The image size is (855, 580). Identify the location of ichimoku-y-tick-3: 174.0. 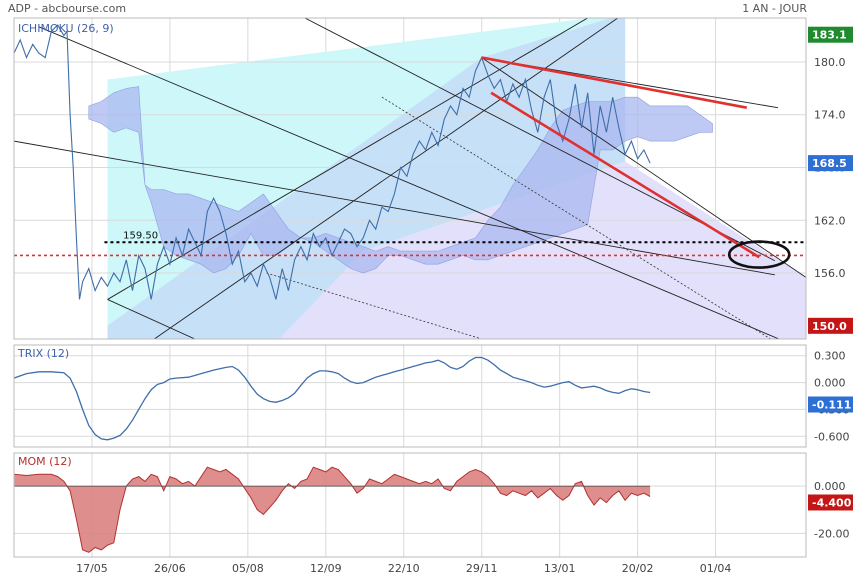
(830, 115).